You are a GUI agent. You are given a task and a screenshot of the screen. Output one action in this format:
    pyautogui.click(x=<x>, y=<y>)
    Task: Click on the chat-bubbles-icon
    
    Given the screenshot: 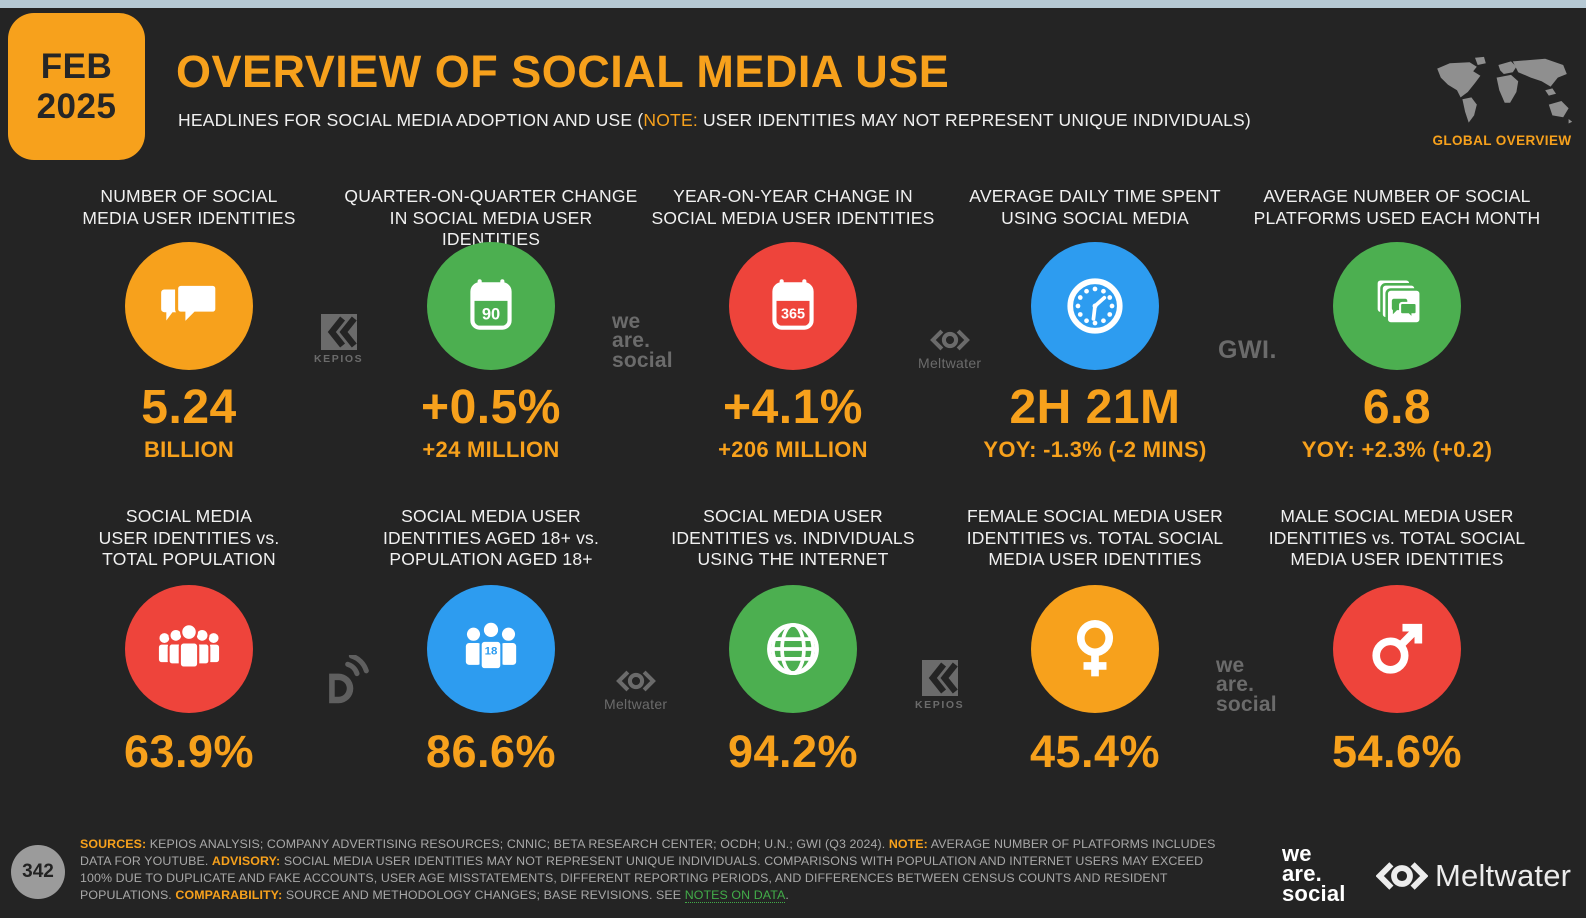 What is the action you would take?
    pyautogui.click(x=189, y=306)
    